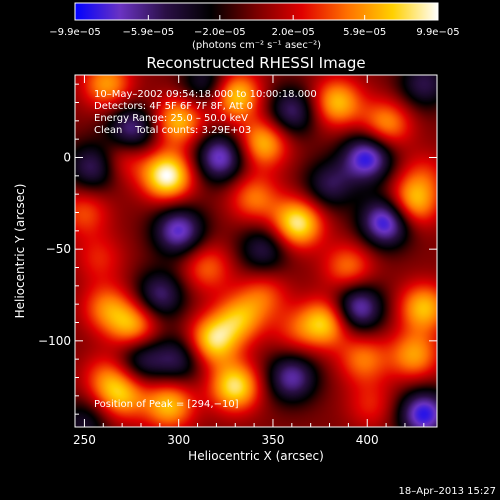 This screenshot has height=500, width=500. I want to click on colorbar-tick-label: −5.9e−05, so click(149, 32).